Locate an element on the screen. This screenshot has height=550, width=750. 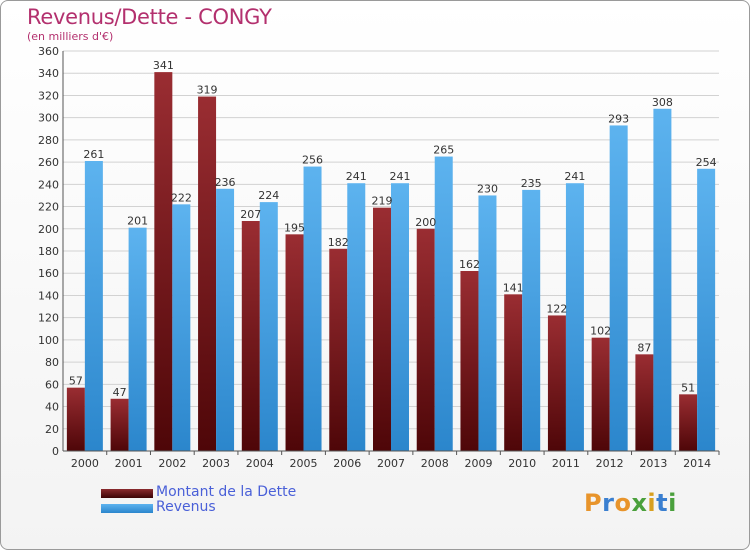
y-tick-label: 20 is located at coordinates (52, 429).